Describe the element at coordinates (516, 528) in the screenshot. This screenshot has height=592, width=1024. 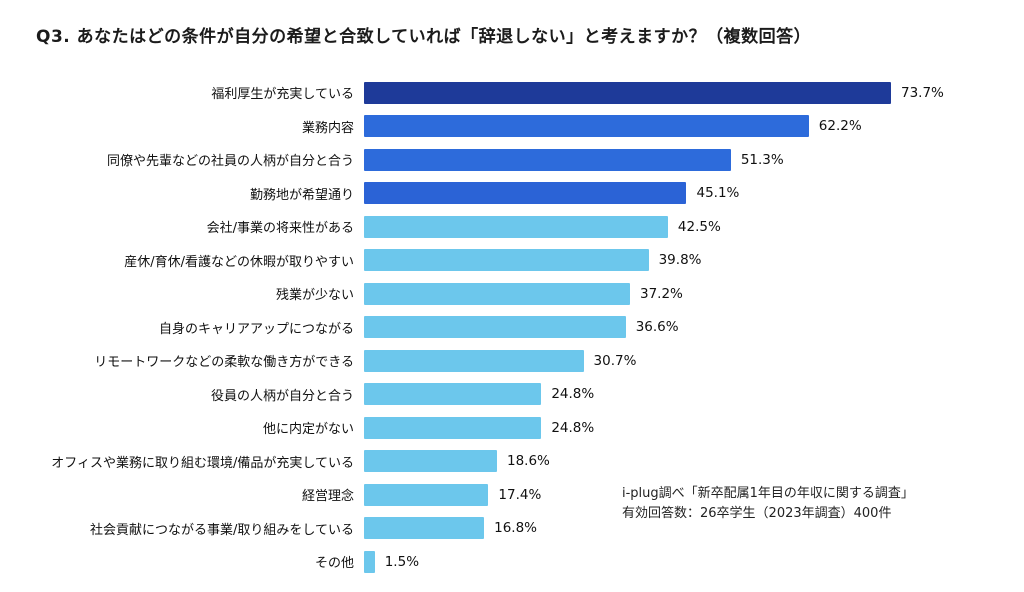
I see `value-label: 16.8%` at that location.